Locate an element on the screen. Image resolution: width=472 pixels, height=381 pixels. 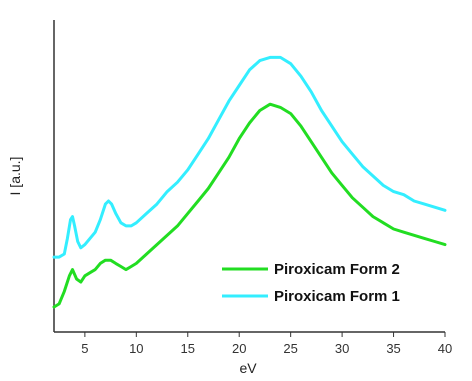
x-axis-ticks: 5 10 15 20 25 30 35 40 is located at coordinates (266, 344).